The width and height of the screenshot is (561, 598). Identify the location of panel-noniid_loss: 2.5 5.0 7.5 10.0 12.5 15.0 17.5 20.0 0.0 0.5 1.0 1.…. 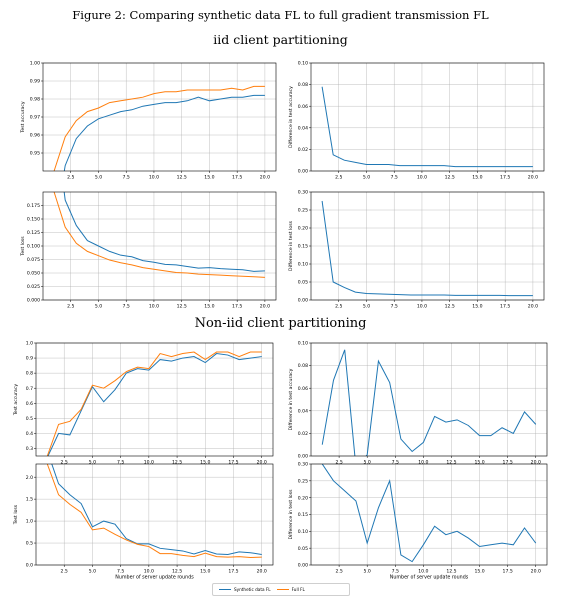
(143, 522).